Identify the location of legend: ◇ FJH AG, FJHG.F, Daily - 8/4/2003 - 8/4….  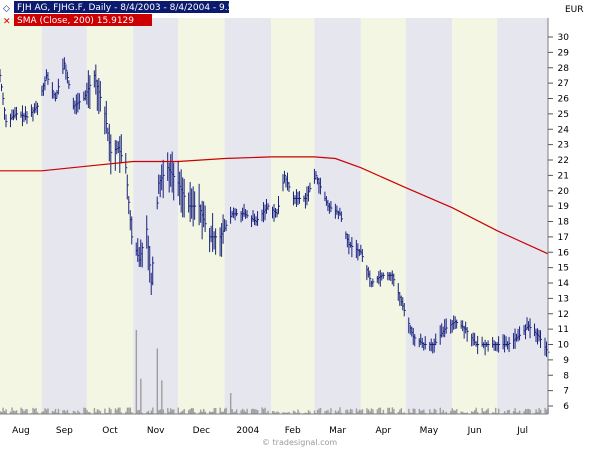
(118, 14).